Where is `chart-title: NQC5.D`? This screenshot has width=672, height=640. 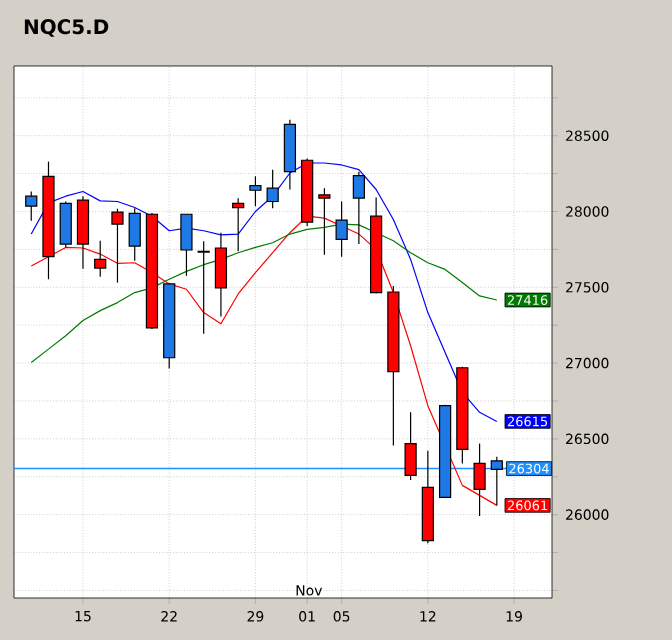
chart-title: NQC5.D is located at coordinates (66, 28).